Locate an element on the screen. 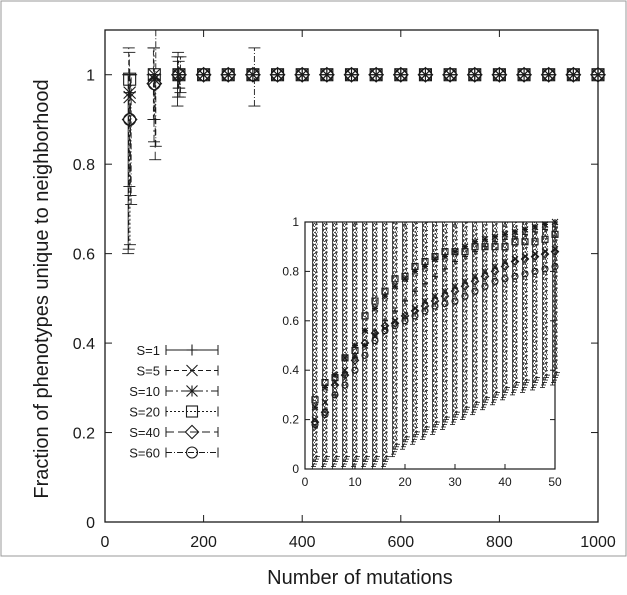 The width and height of the screenshot is (627, 595). inset-y-tick-label: 0 is located at coordinates (295, 469).